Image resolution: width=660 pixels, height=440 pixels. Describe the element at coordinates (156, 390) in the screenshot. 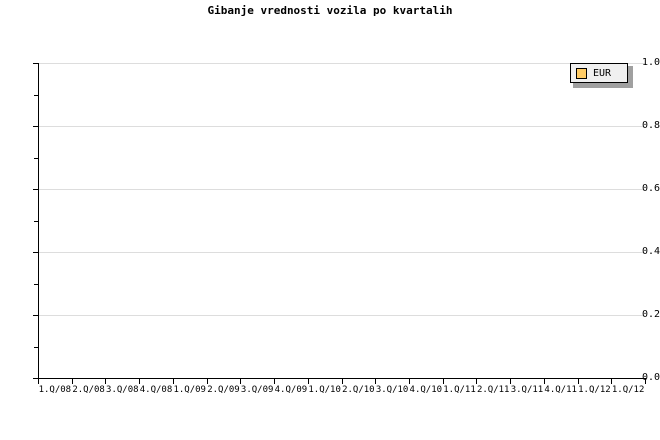

I see `x-tick-label: 4.Q/08` at that location.